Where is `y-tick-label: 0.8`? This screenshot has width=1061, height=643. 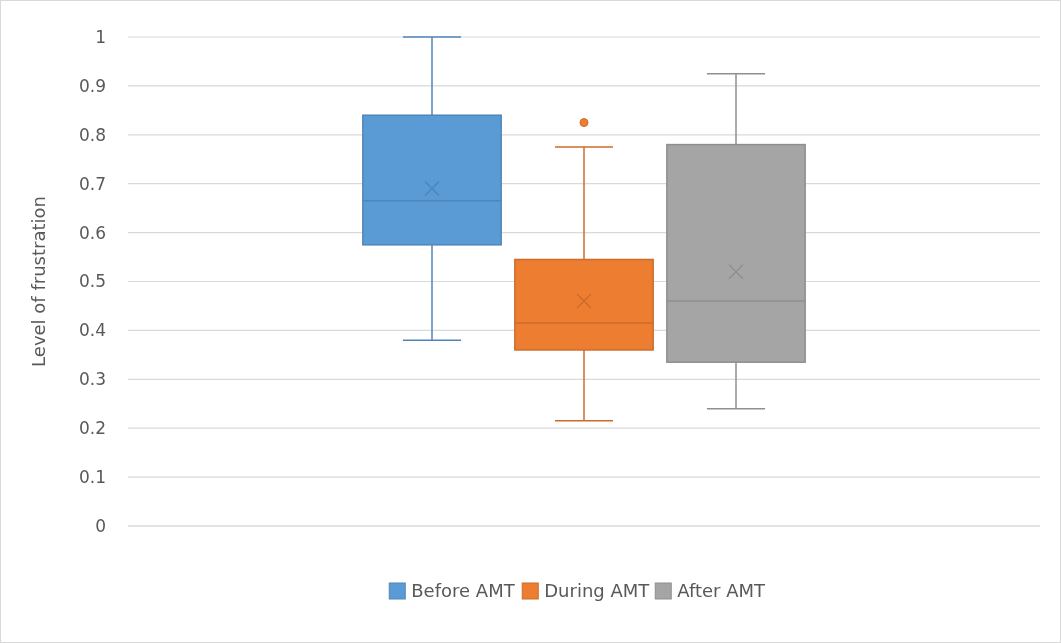
y-tick-label: 0.8 is located at coordinates (92, 134).